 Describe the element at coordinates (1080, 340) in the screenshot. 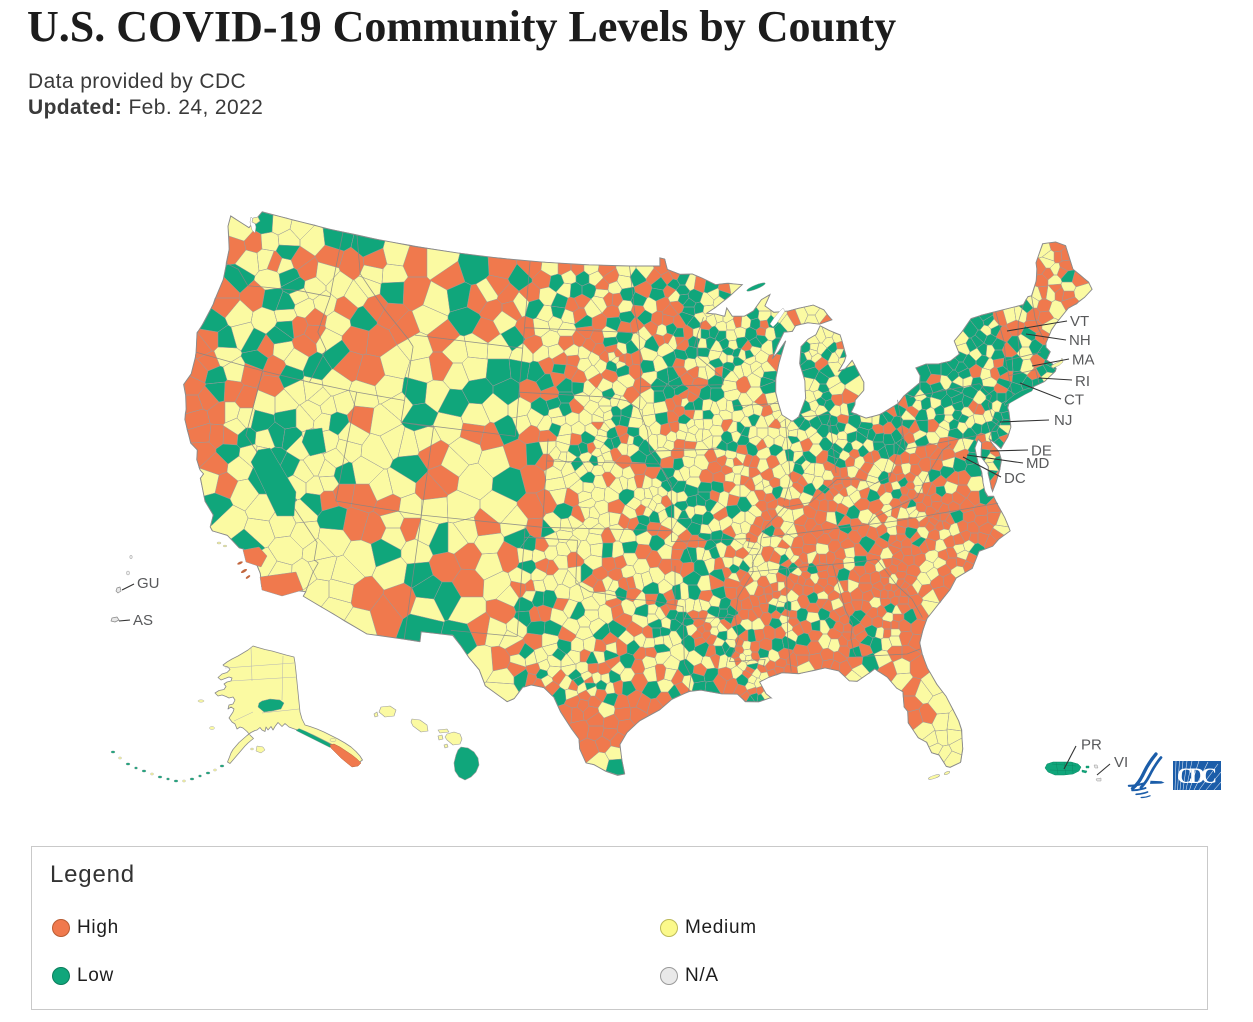

I see `svg-text: NH` at that location.